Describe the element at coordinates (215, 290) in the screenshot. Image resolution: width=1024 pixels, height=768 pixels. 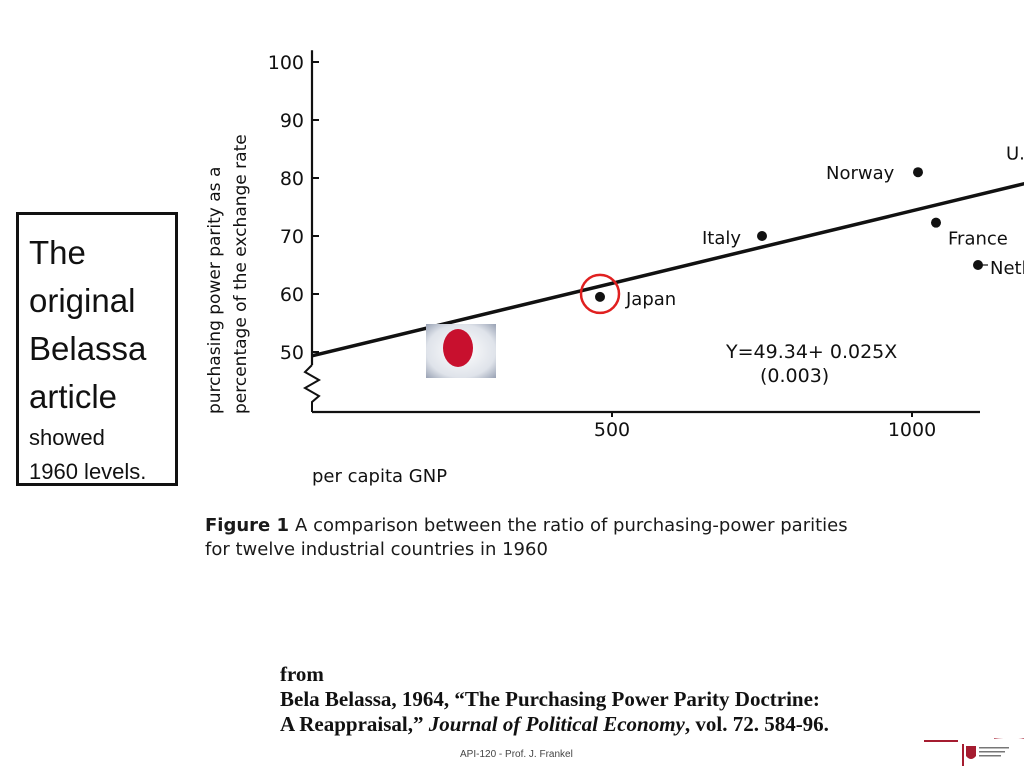
I see `y-axis-label-line1: purchasing power parity as a` at that location.